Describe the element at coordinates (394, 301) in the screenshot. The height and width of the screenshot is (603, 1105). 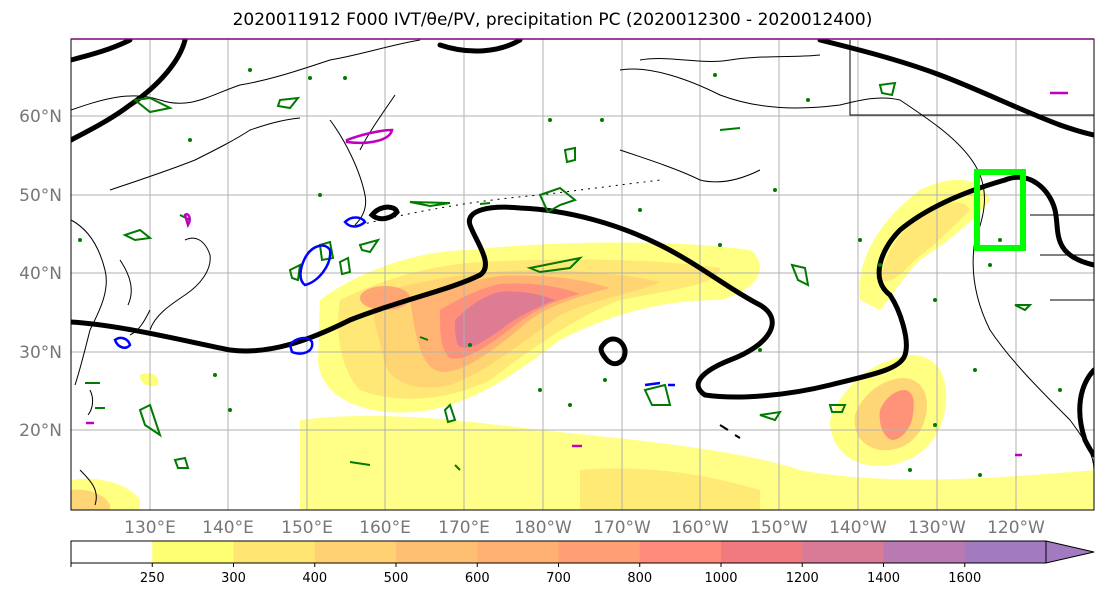
I see `pv-negative-contours` at that location.